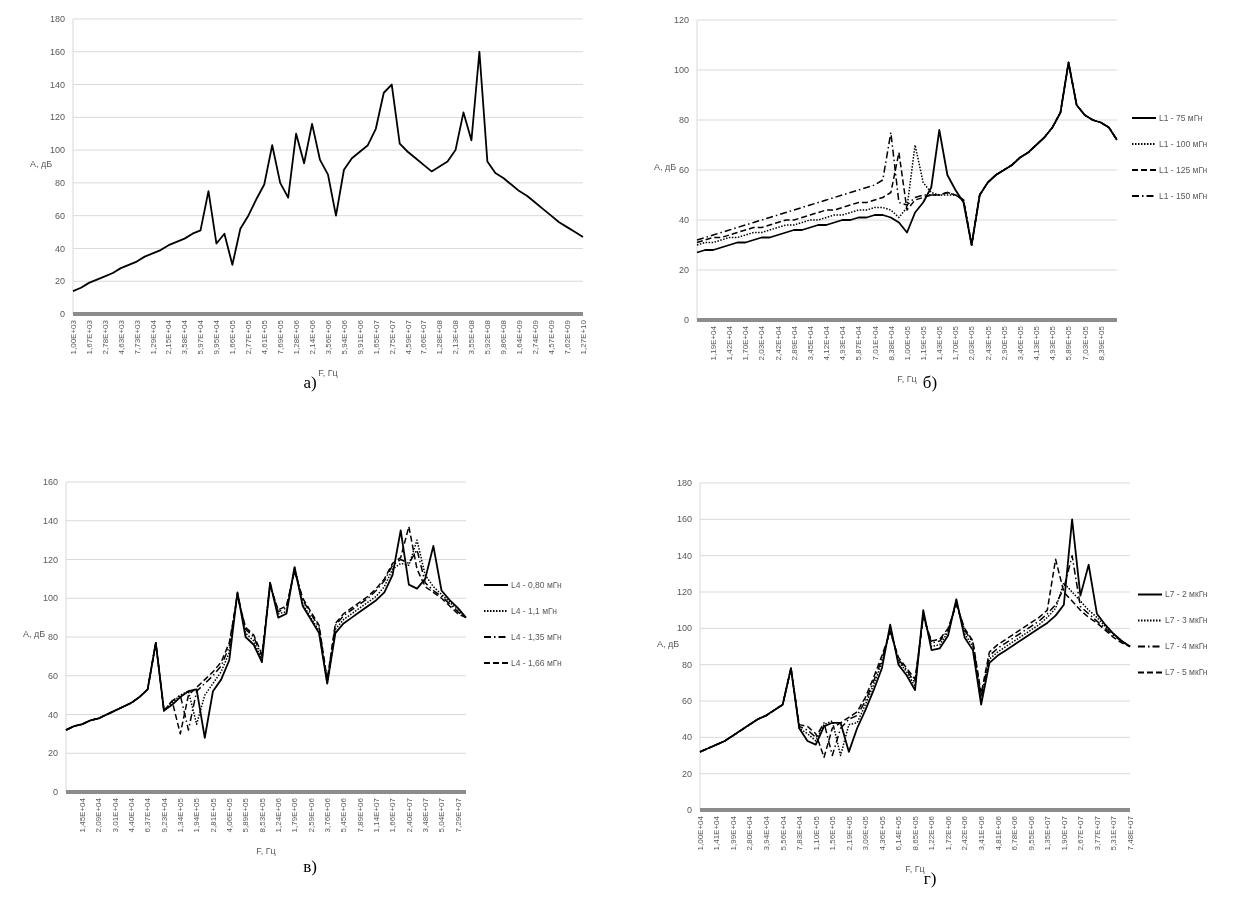 The height and width of the screenshot is (915, 1235). Describe the element at coordinates (1183, 195) in the screenshot. I see `legend-label: L1 - 150 мГн` at that location.